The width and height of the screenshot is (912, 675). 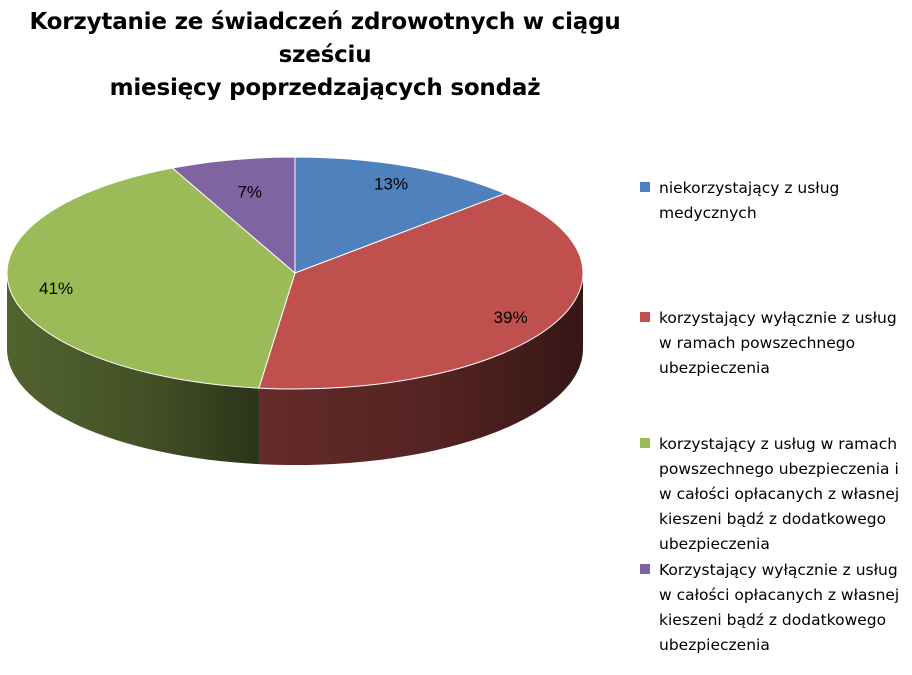 I want to click on slice-value-label-3: 7%, so click(x=249, y=191).